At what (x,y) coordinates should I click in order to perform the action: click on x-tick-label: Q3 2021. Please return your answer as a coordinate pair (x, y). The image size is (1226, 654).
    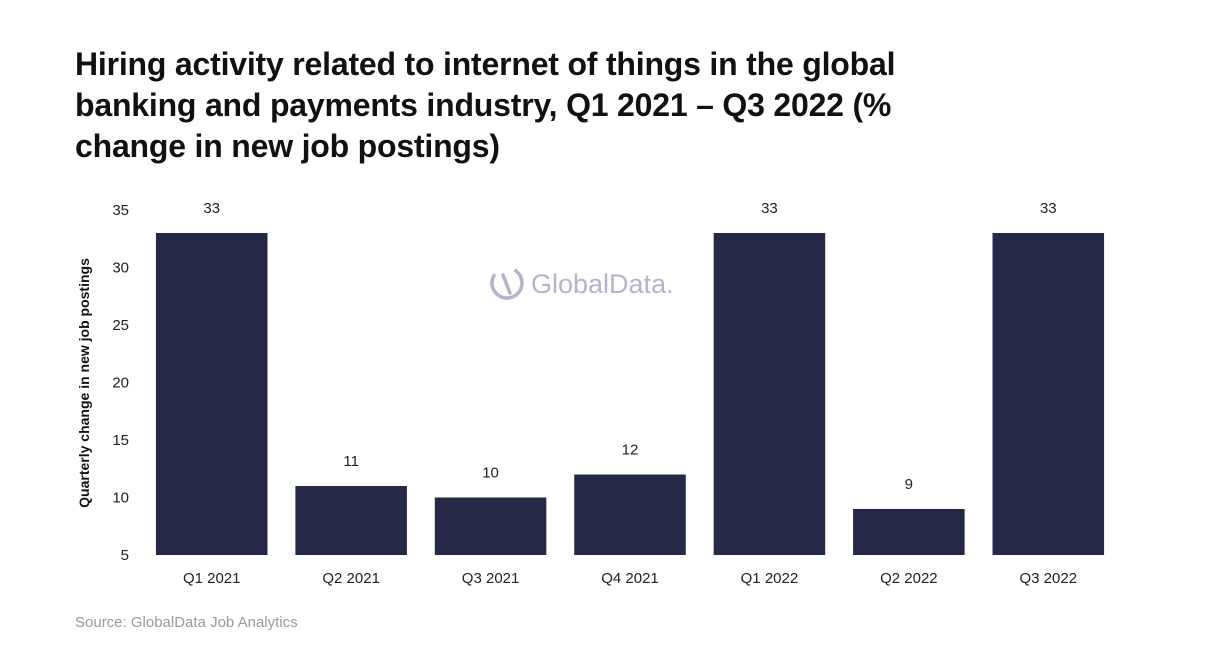
    Looking at the image, I should click on (491, 578).